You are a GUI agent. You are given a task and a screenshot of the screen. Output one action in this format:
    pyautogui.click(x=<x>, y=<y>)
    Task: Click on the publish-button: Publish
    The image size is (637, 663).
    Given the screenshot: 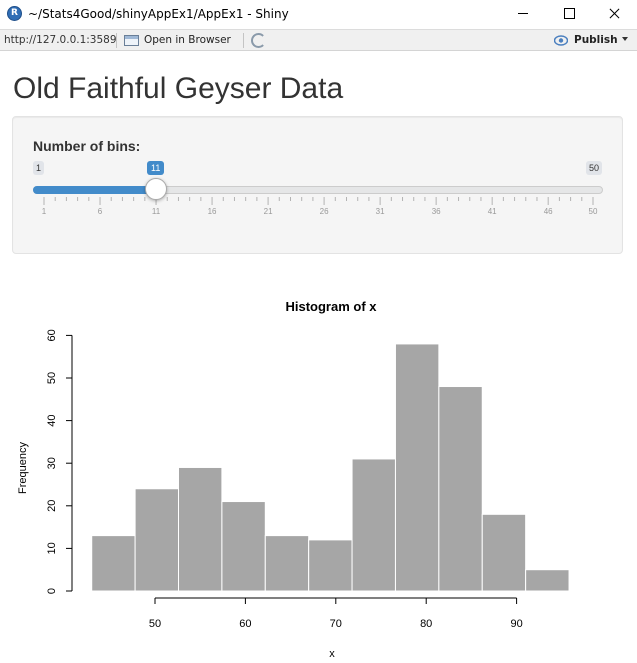 What is the action you would take?
    pyautogui.click(x=586, y=40)
    